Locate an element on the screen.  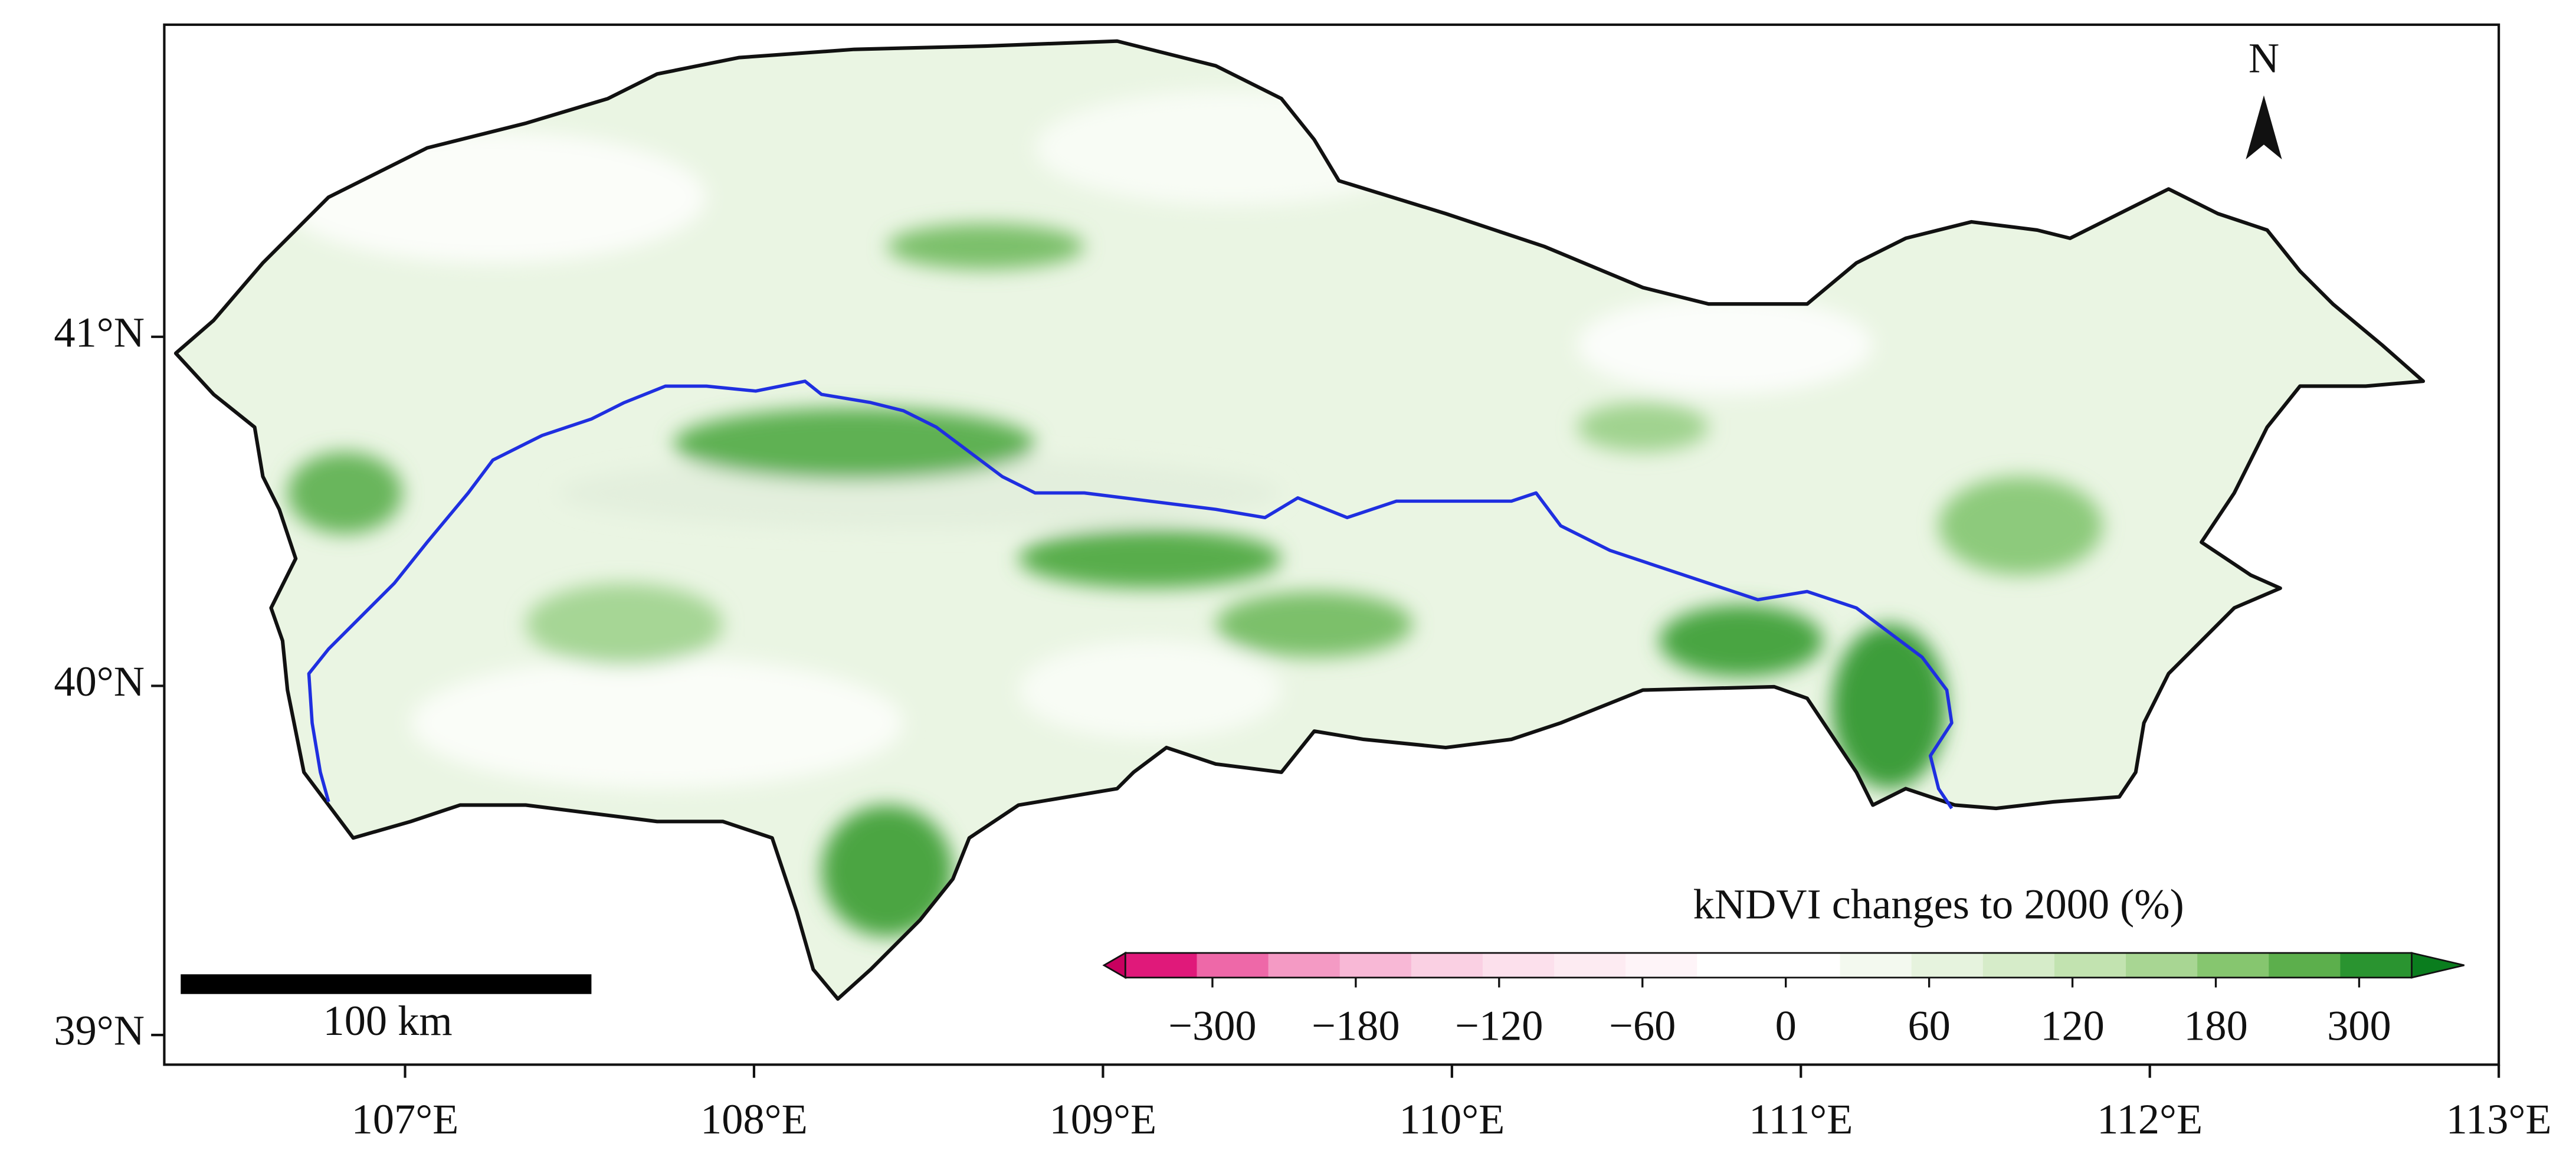
colorbar-outline is located at coordinates (1768, 965).